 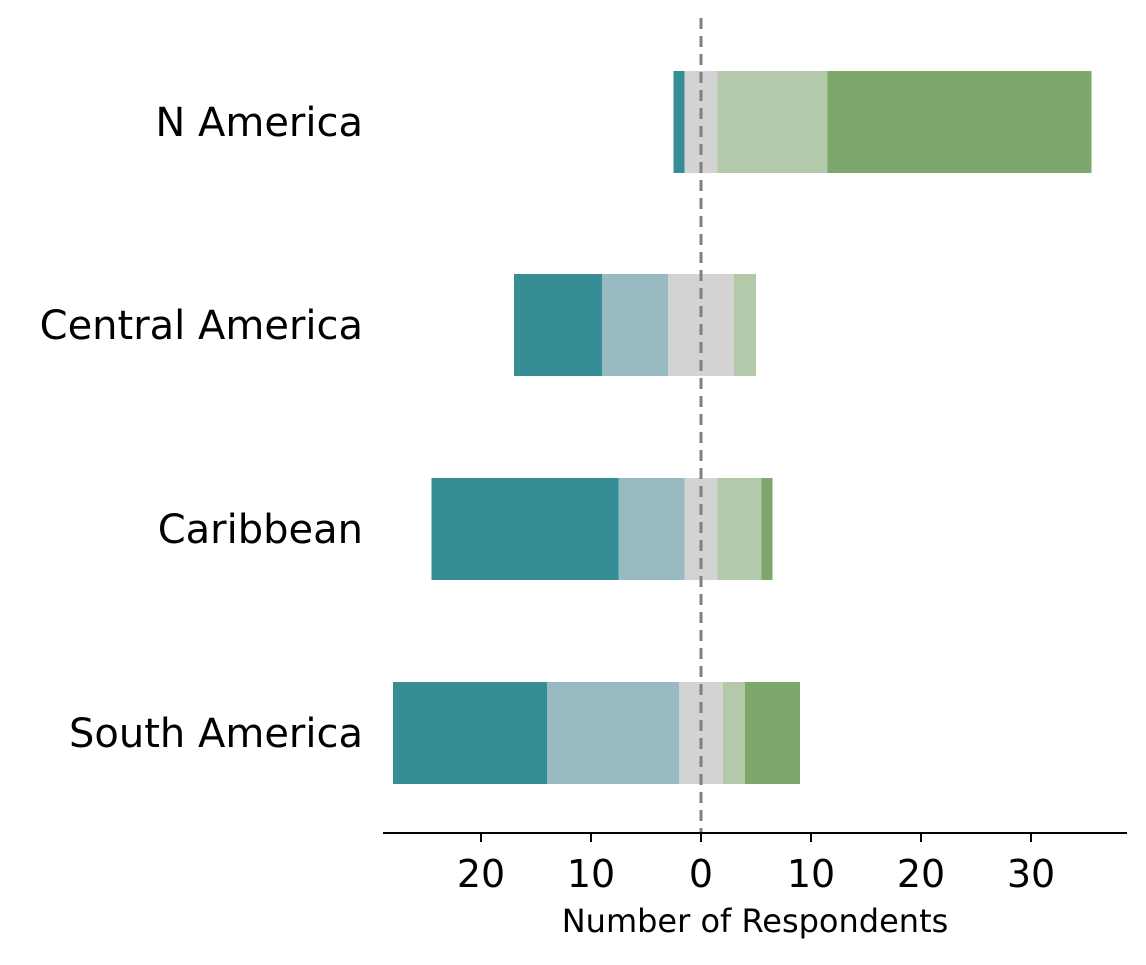 What do you see at coordinates (701, 874) in the screenshot?
I see `x-tick-label: 0` at bounding box center [701, 874].